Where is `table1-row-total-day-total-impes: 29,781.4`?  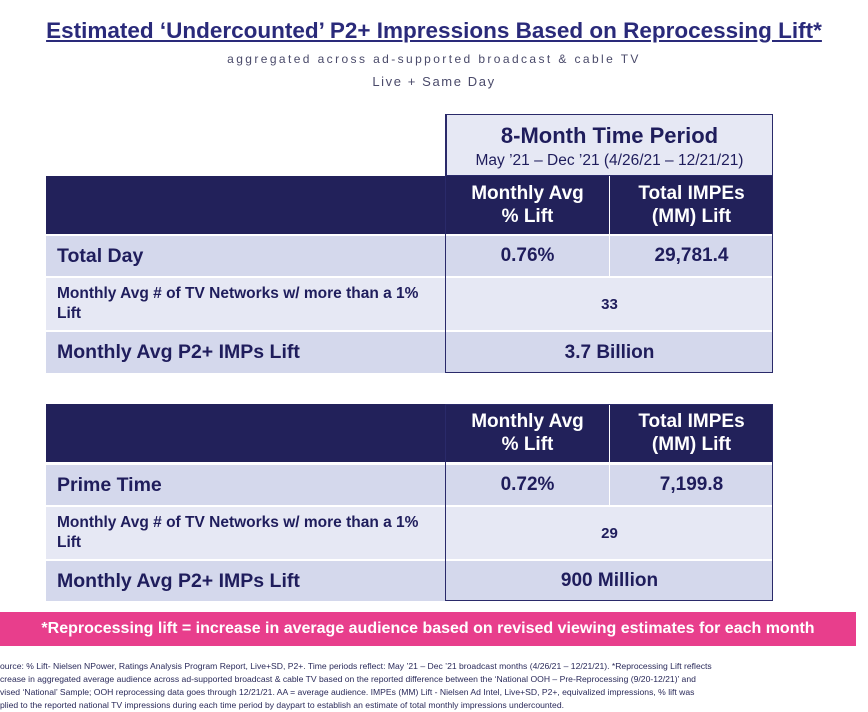 table1-row-total-day-total-impes: 29,781.4 is located at coordinates (691, 256).